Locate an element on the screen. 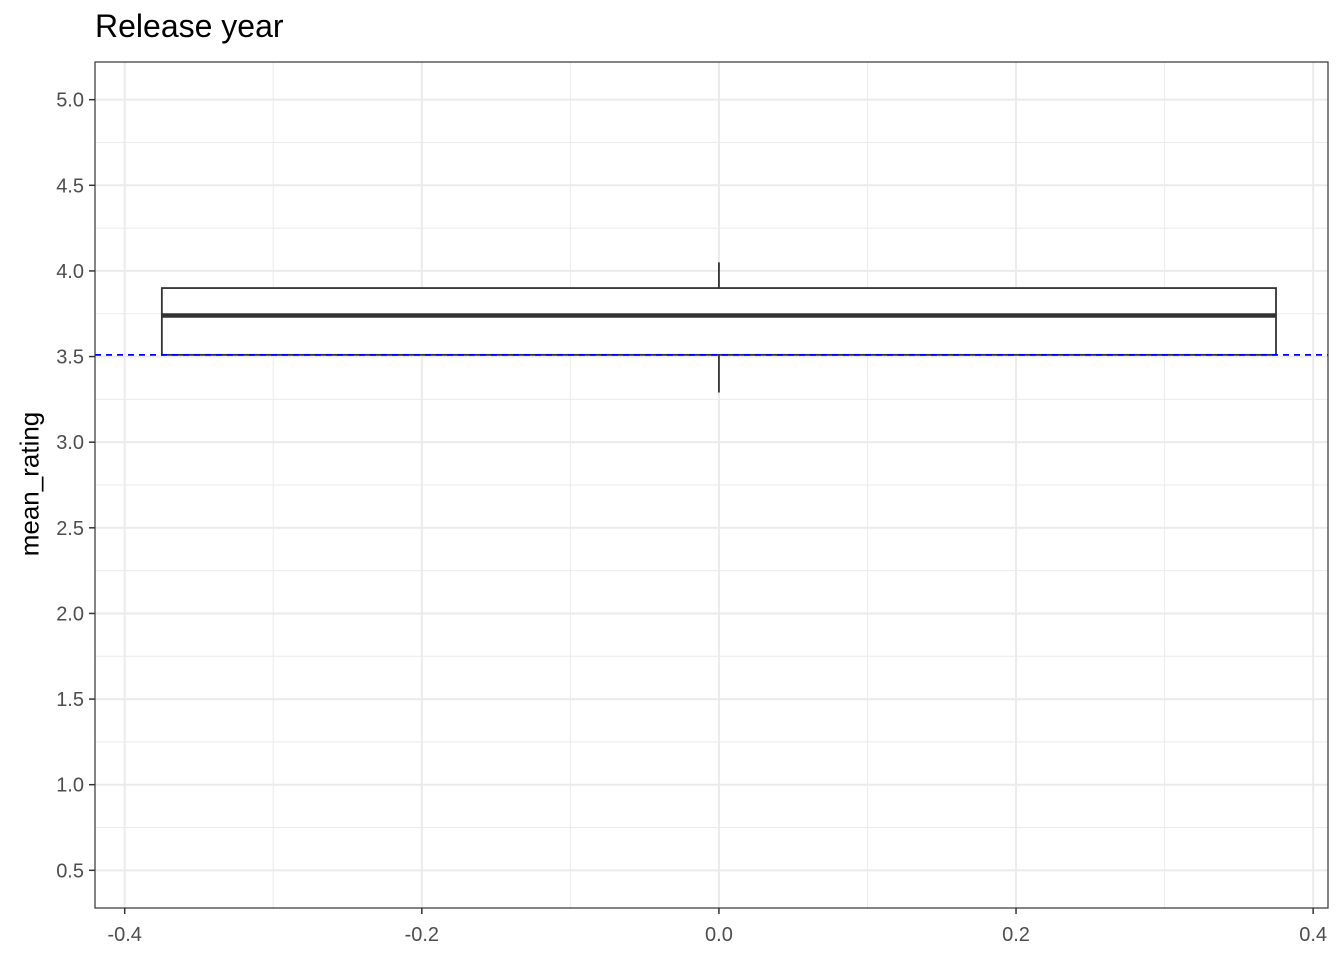  chart-title: Release year is located at coordinates (189, 26).